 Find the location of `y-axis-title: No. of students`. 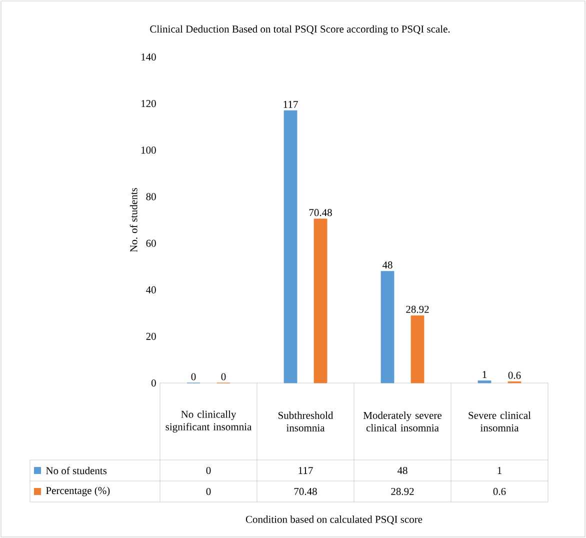

y-axis-title: No. of students is located at coordinates (134, 220).